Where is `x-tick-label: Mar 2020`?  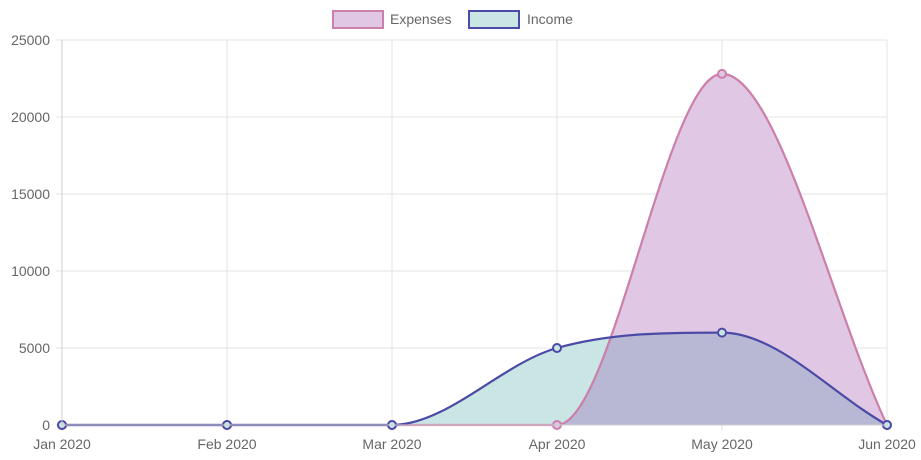 x-tick-label: Mar 2020 is located at coordinates (391, 444).